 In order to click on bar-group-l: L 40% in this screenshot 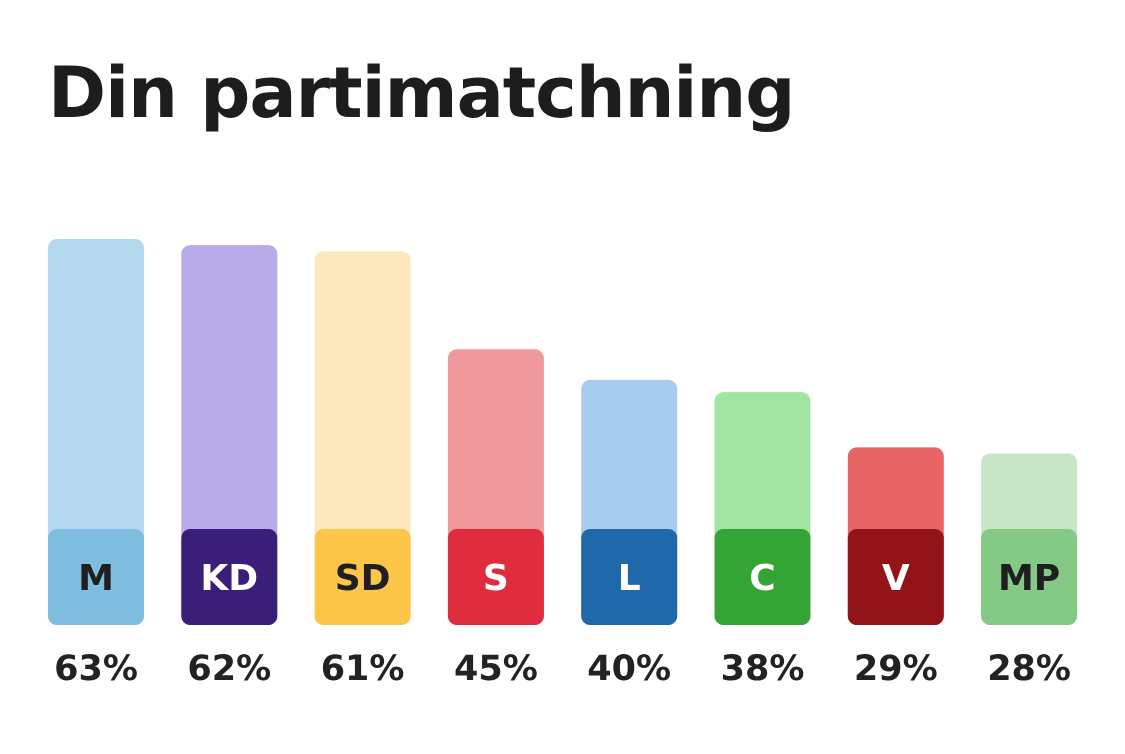, I will do `click(629, 534)`.